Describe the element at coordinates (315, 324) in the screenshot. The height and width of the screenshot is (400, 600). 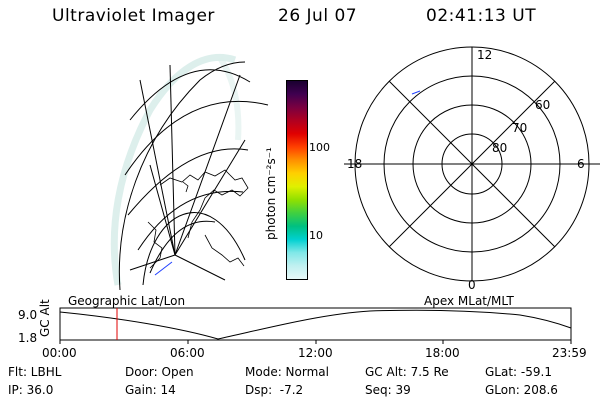
I see `altitude-curve` at that location.